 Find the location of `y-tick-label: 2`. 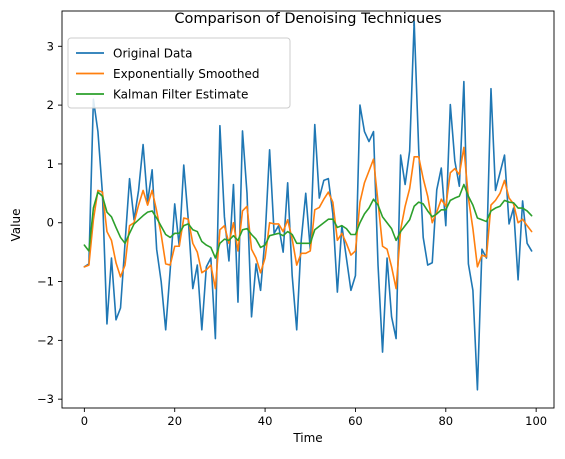

y-tick-label: 2 is located at coordinates (50, 105).